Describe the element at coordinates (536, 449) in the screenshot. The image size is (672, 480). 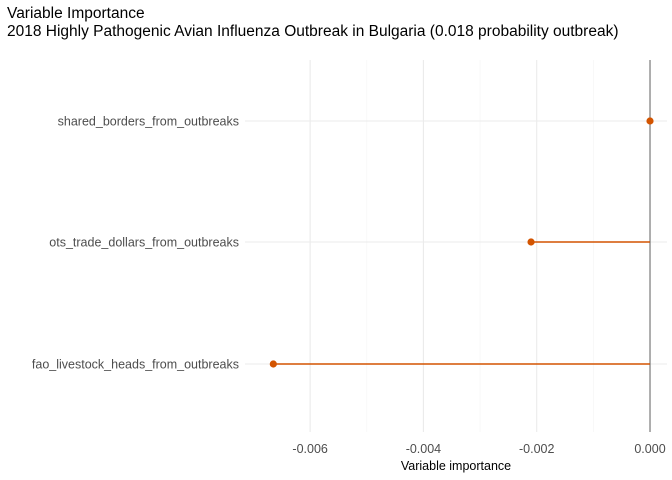
I see `x-tick-label-2: -0.002` at that location.